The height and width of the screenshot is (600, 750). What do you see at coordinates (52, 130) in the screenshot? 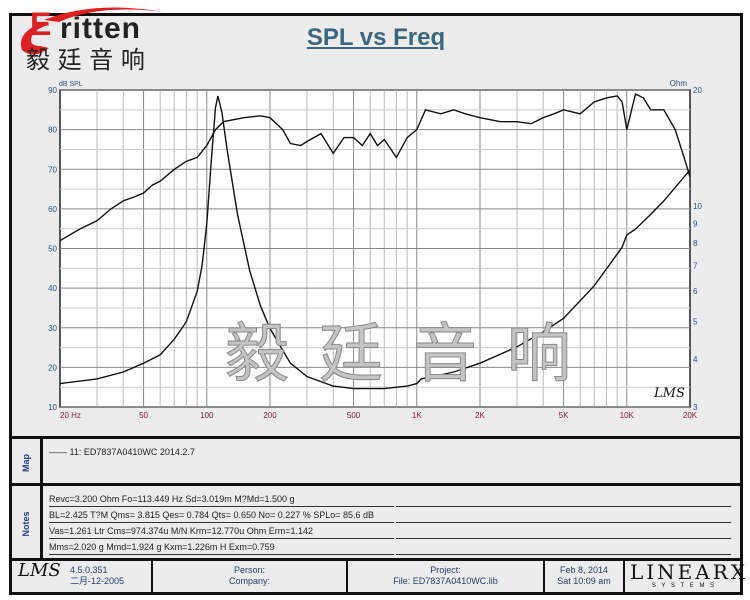
I see `y-tick-label: 80` at bounding box center [52, 130].